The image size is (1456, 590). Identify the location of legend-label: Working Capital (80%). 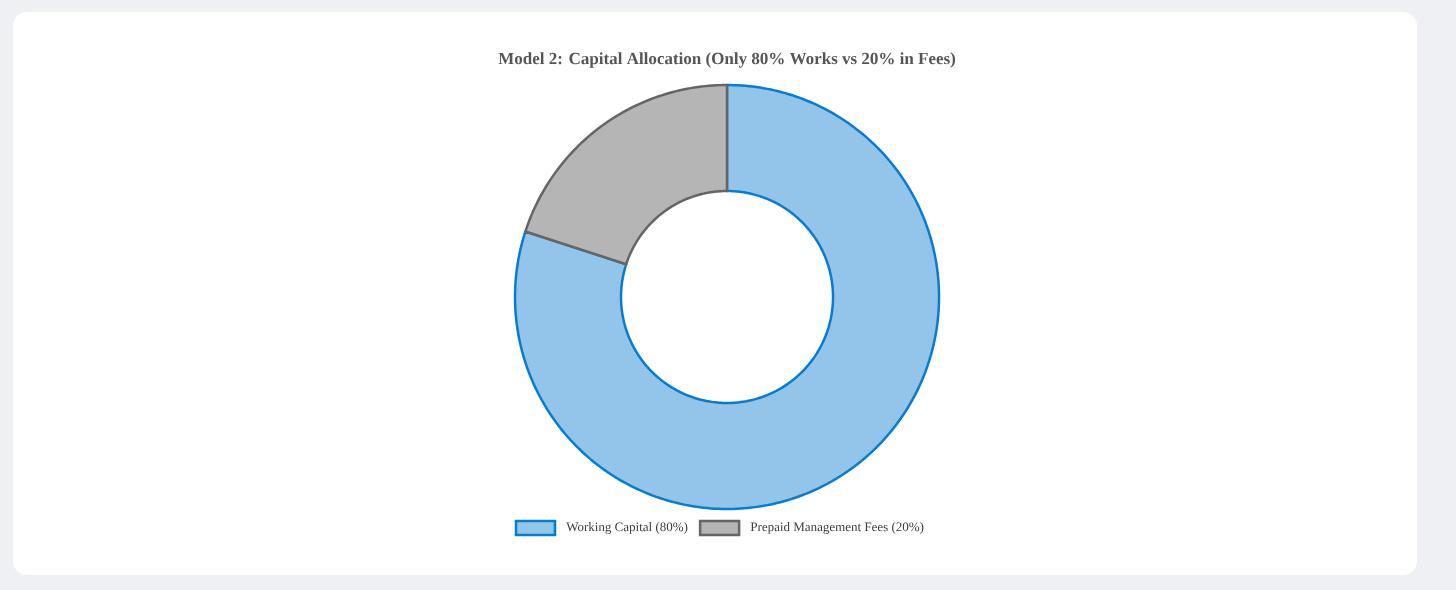
(627, 528).